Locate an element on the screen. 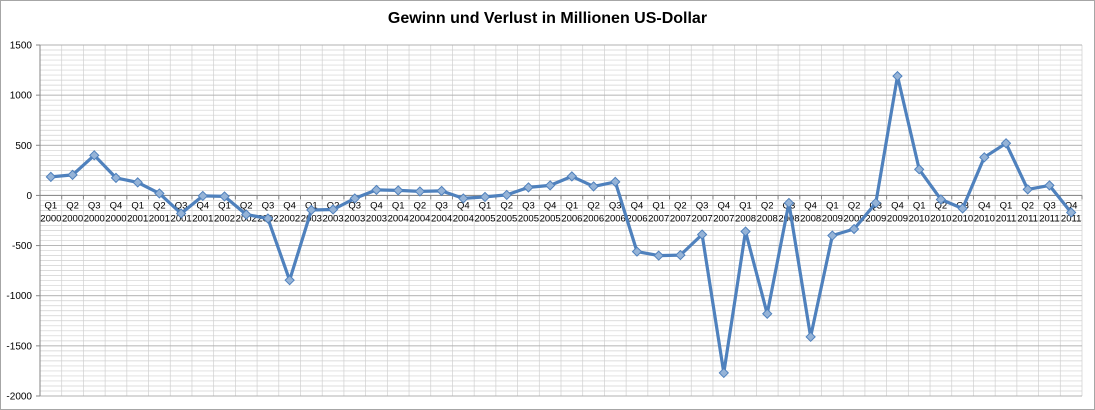 This screenshot has width=1095, height=410. y-tick-label: 1000 is located at coordinates (21, 96).